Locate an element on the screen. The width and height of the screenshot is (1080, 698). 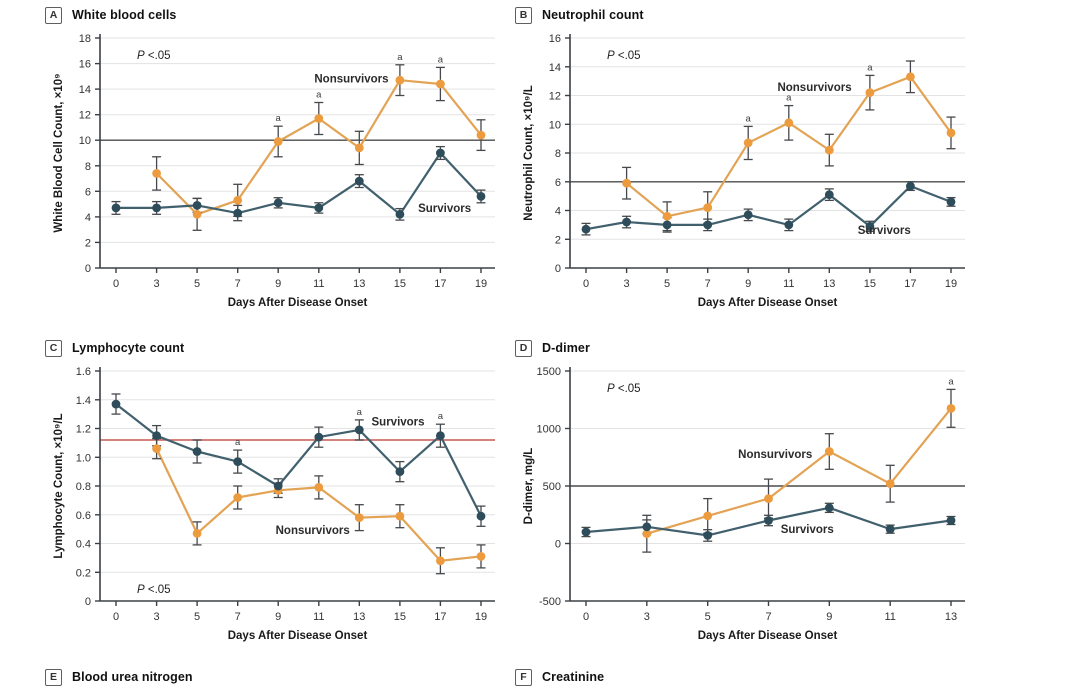
panel-title: White blood cells is located at coordinates (124, 15).